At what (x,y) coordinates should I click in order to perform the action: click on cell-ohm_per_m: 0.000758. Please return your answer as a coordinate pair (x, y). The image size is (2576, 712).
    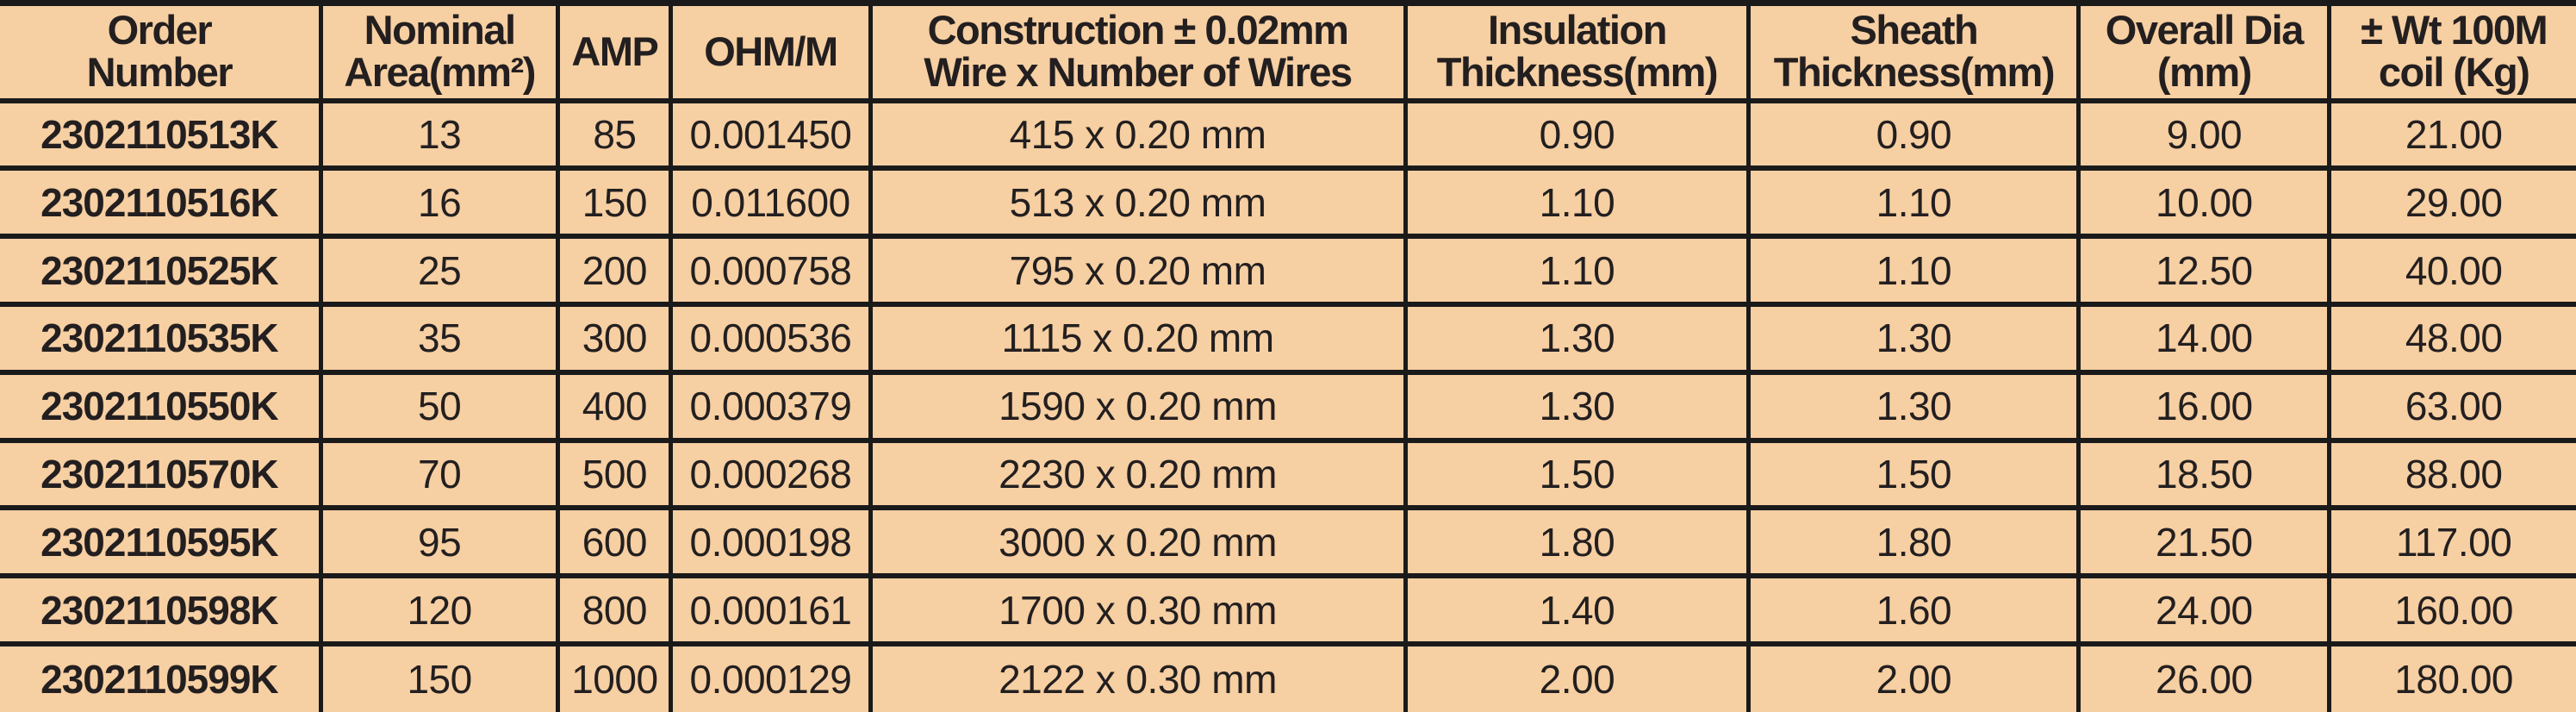
    Looking at the image, I should click on (770, 271).